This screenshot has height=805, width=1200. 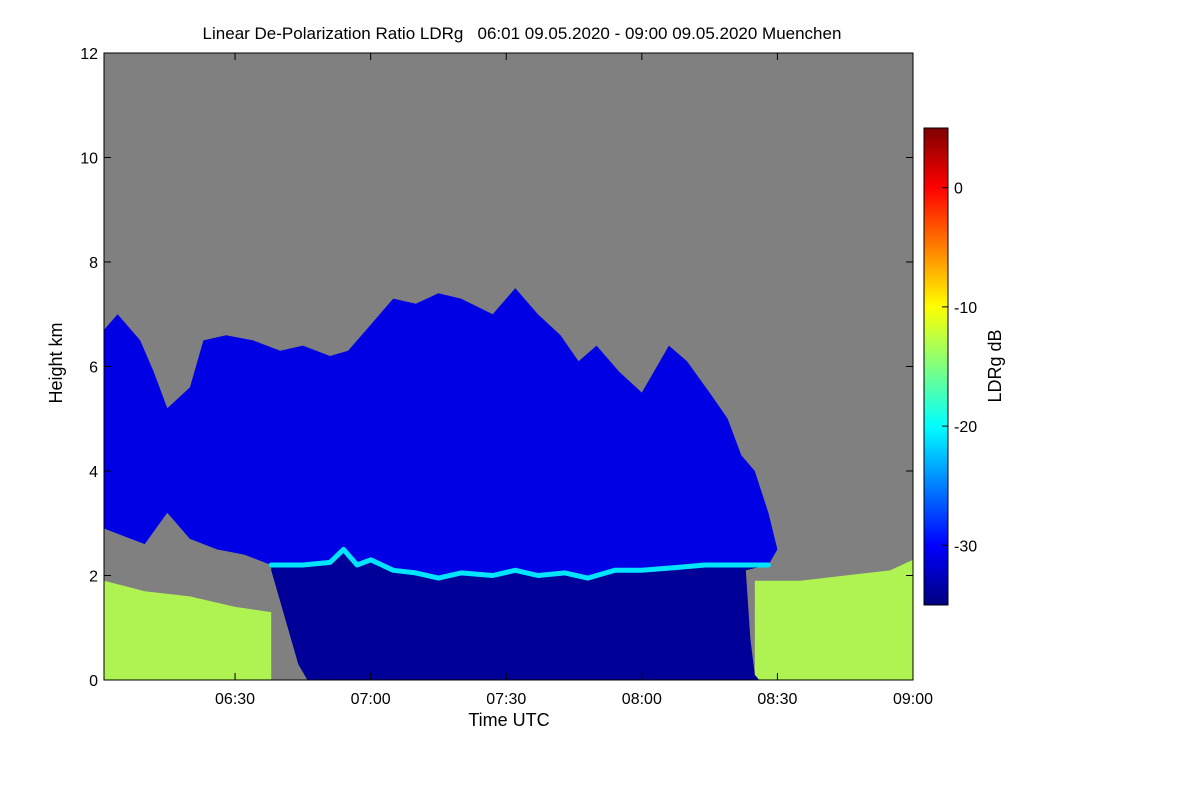 I want to click on y-axis-label: Height km, so click(x=56, y=362).